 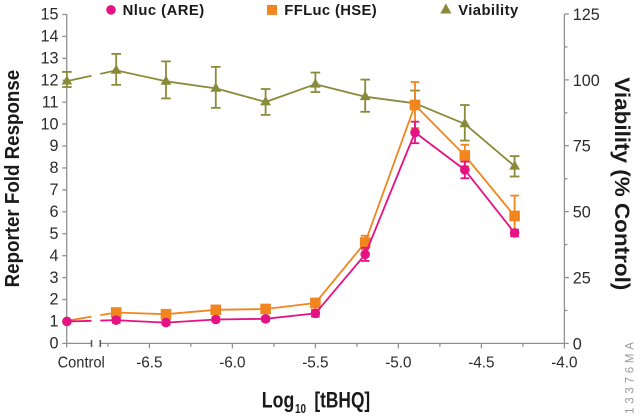 I want to click on svg-text: 9, so click(x=53, y=146).